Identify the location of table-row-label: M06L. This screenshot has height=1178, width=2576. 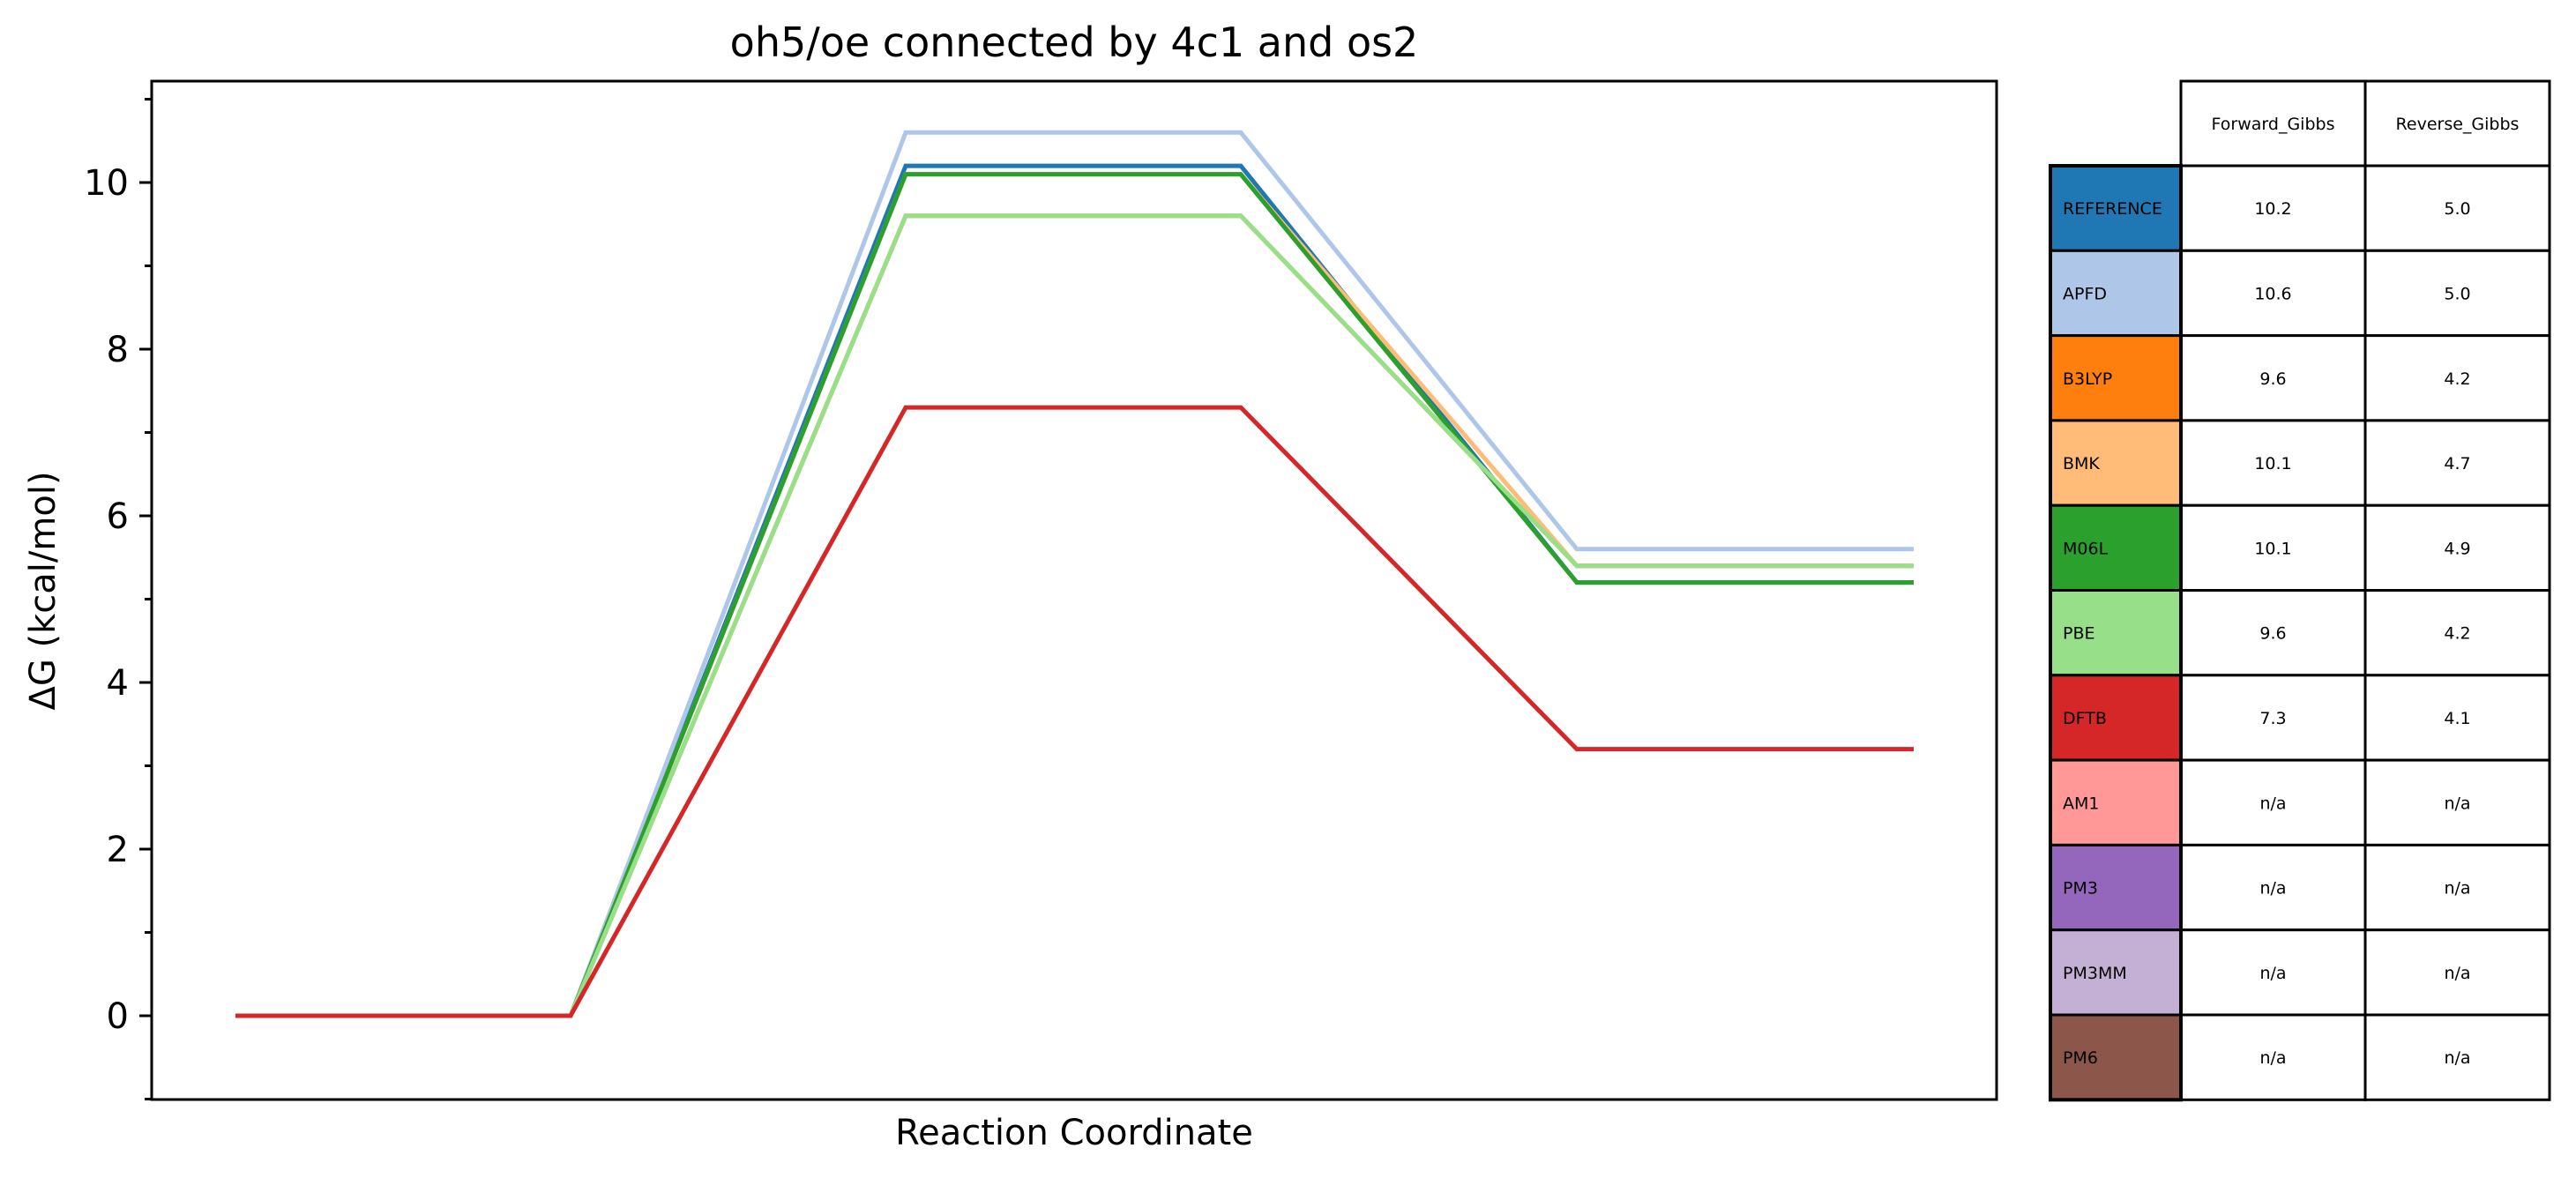
(2086, 549).